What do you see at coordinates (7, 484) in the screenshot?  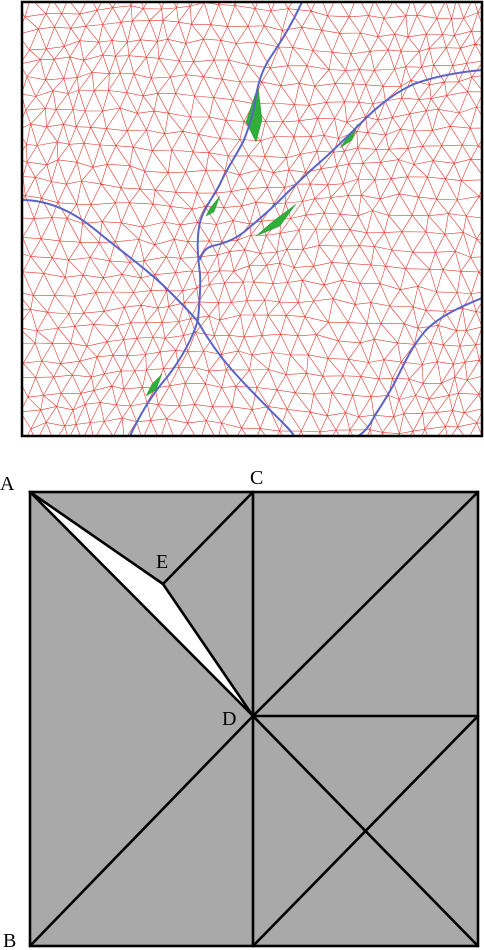 I see `label-a: A` at bounding box center [7, 484].